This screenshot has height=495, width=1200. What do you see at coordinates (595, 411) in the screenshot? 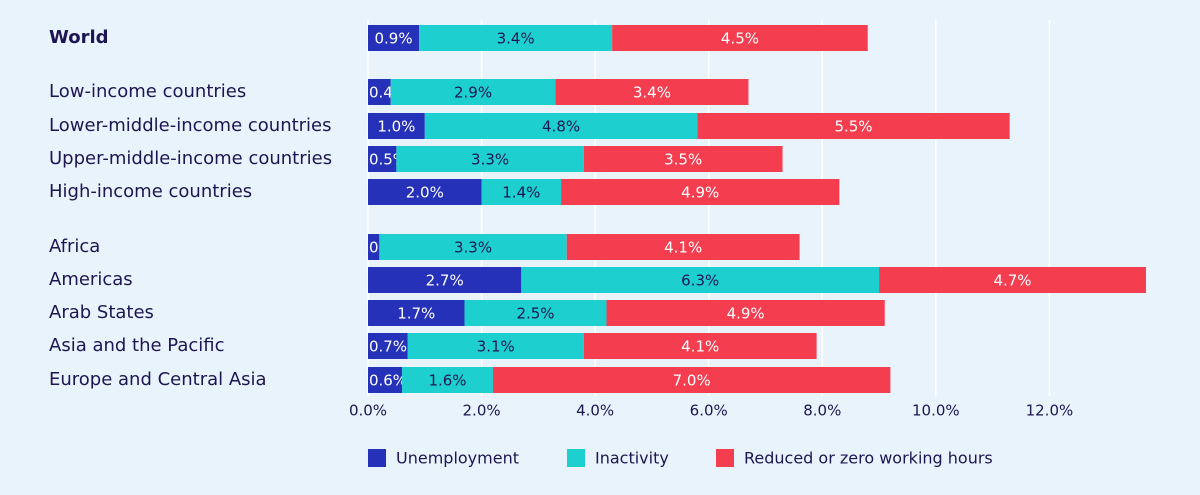
I see `x-tick-label: 4.0%` at bounding box center [595, 411].